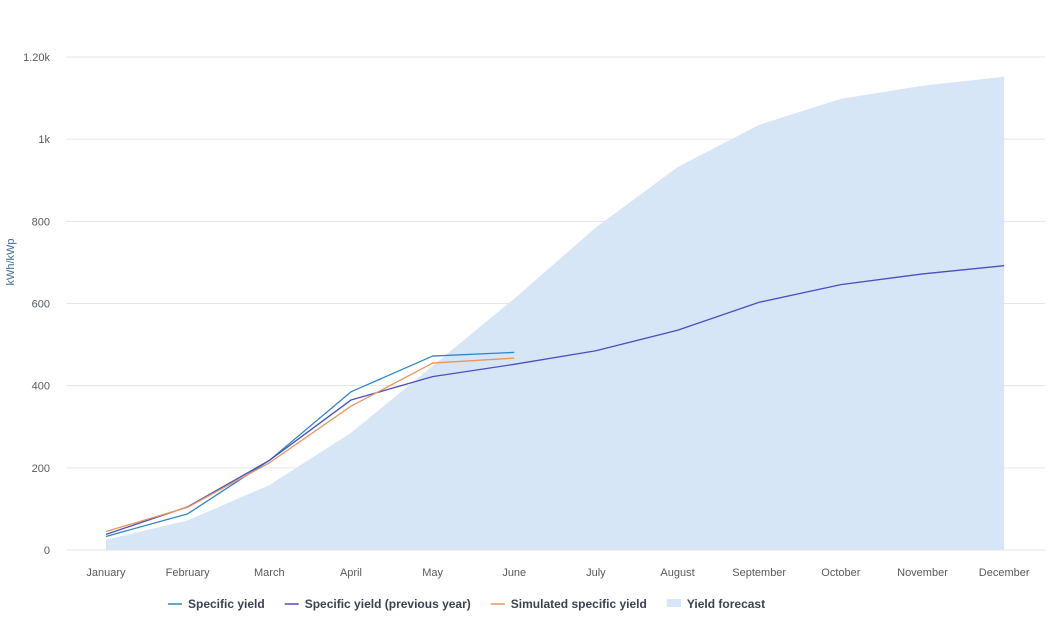 Image resolution: width=1050 pixels, height=626 pixels. I want to click on legend-item-specific-yield-previous-year: Specific yield (previous year), so click(377, 604).